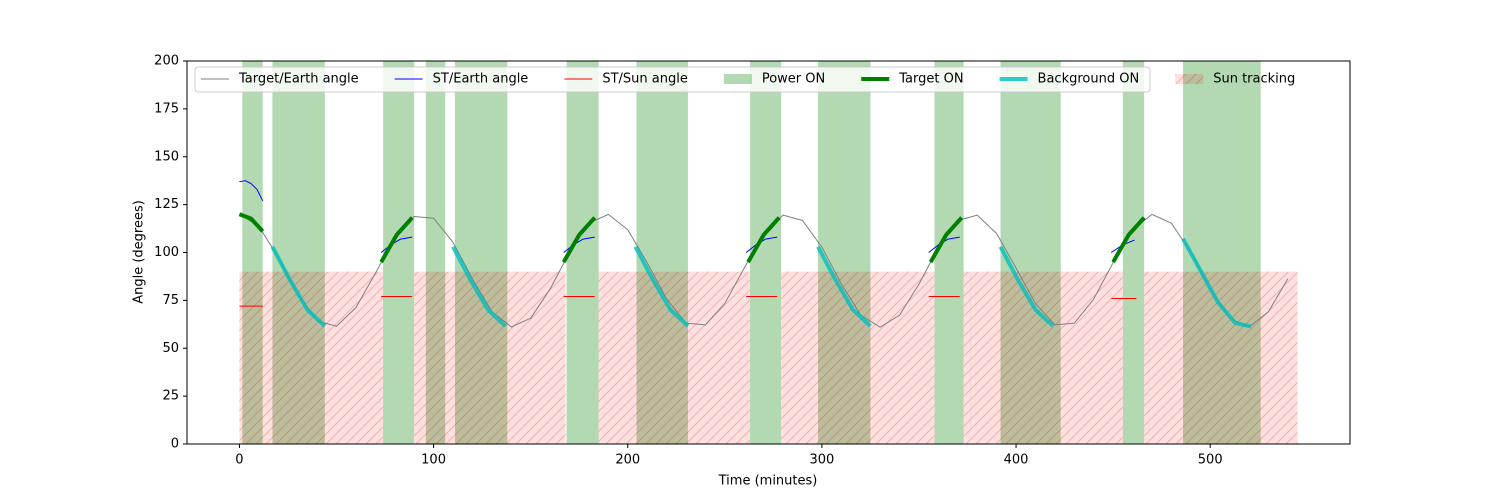 The height and width of the screenshot is (500, 1500). Describe the element at coordinates (170, 348) in the screenshot. I see `y-tick-label: 50` at that location.